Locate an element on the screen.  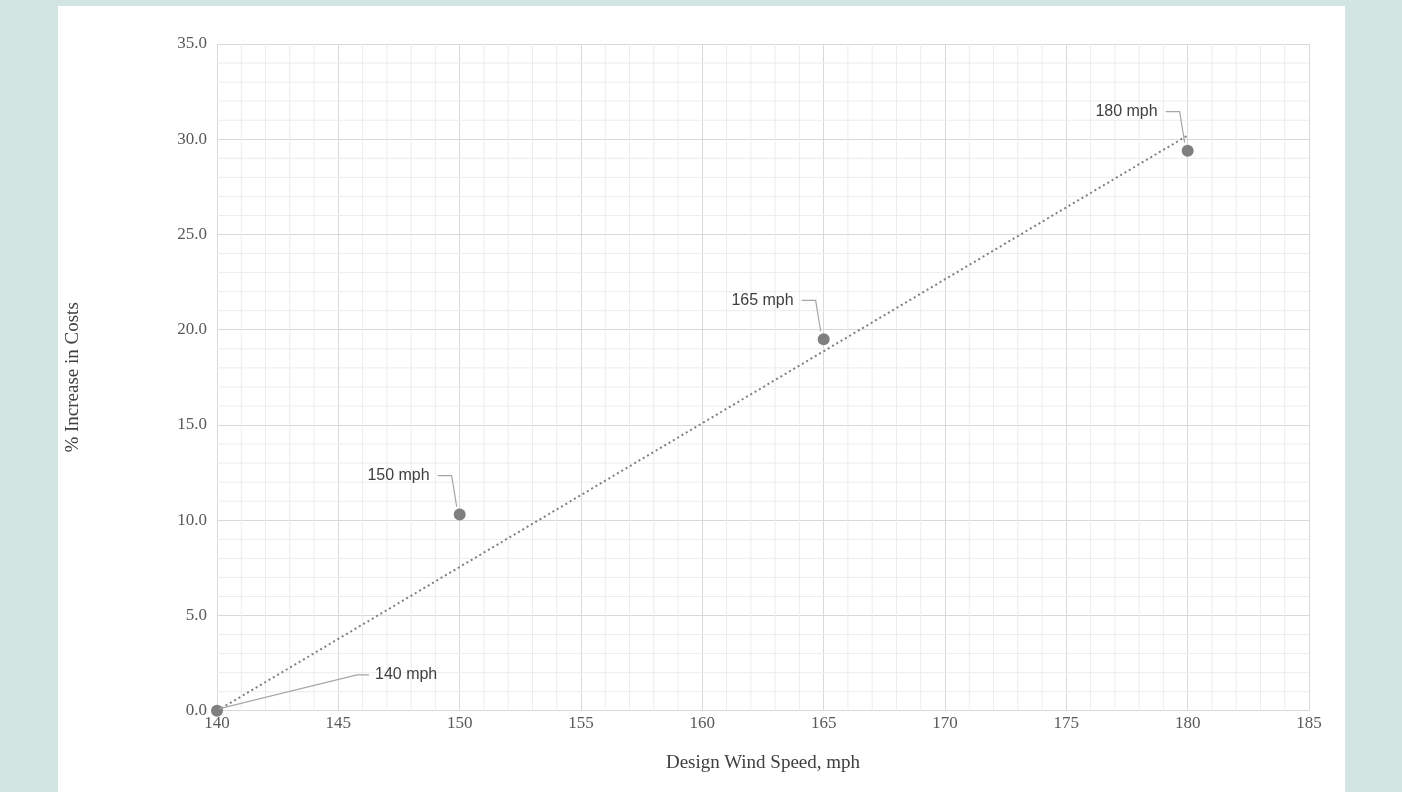
x-tick-label: 180 is located at coordinates (1187, 723).